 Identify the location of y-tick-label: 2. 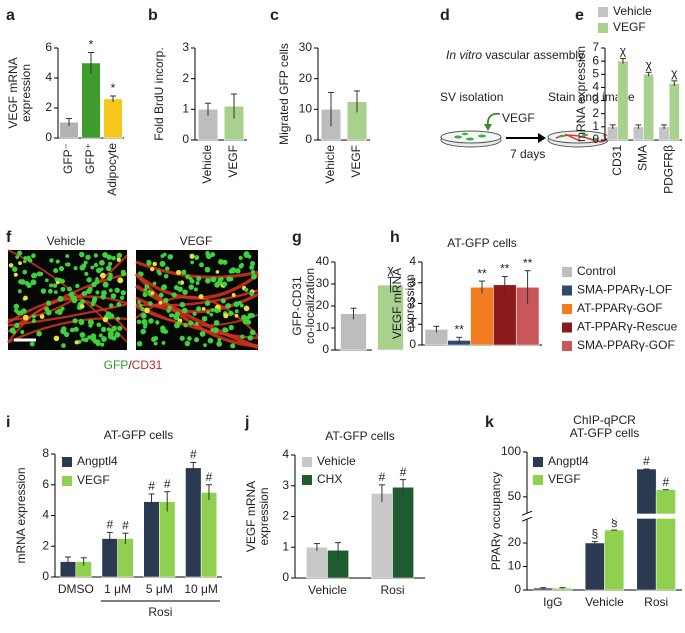
(595, 113).